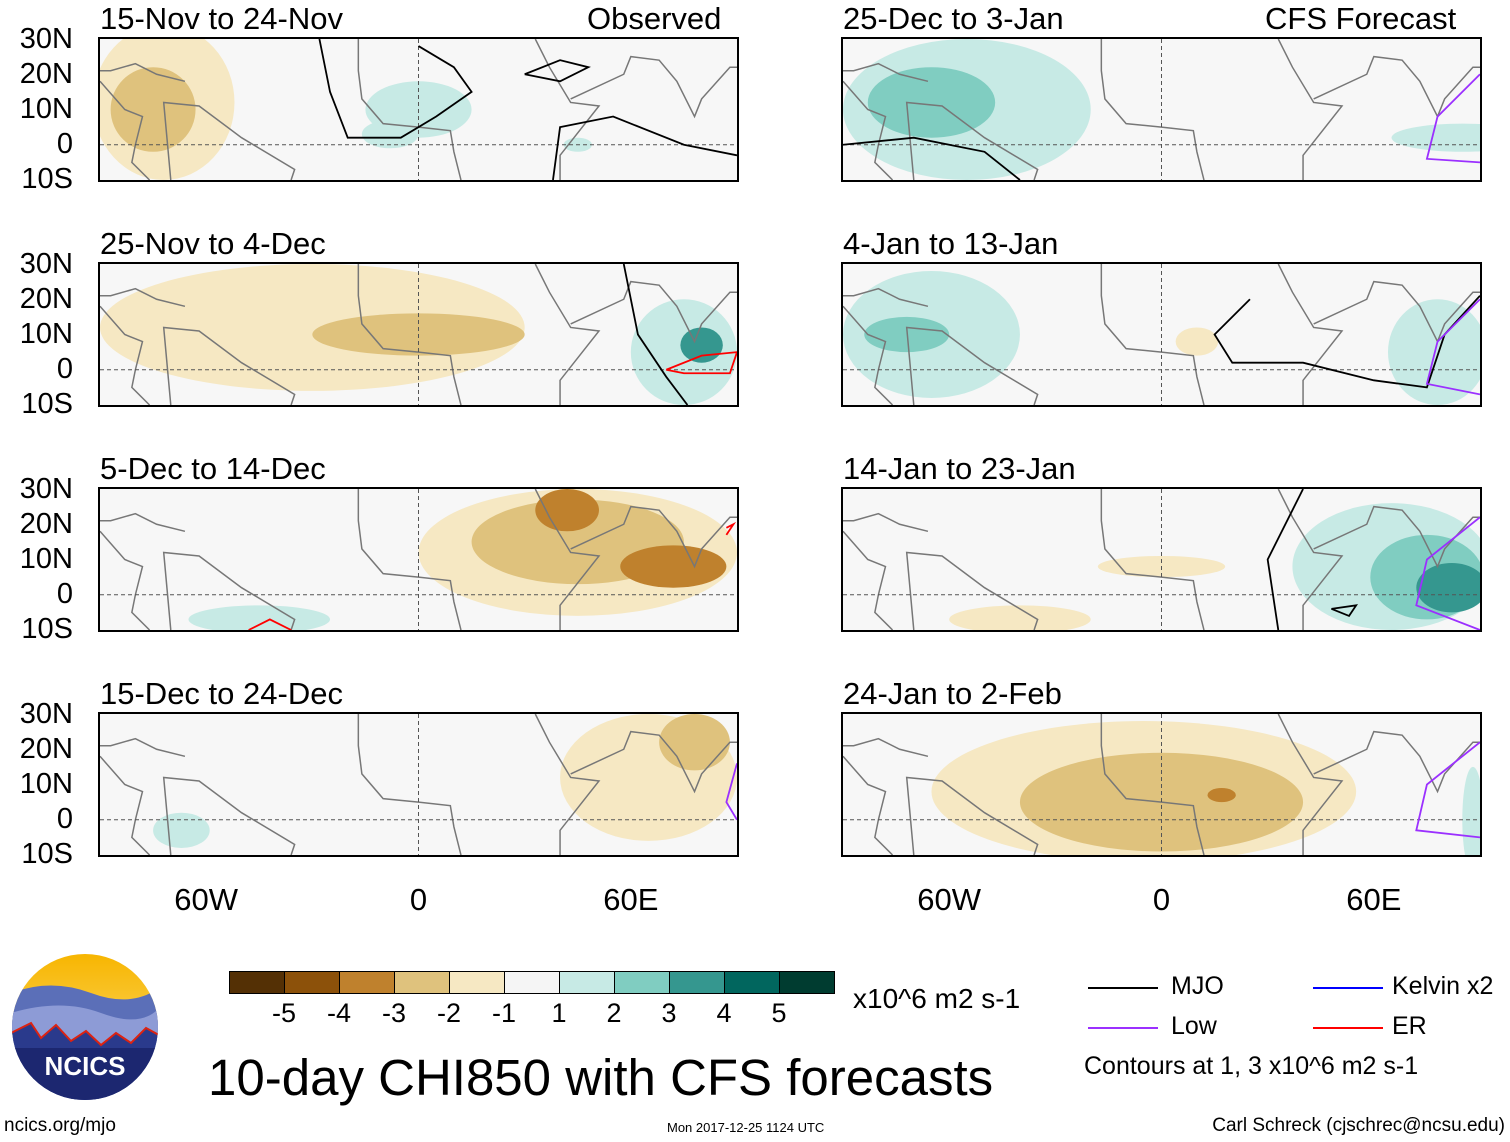 The height and width of the screenshot is (1142, 1510). Describe the element at coordinates (1409, 1026) in the screenshot. I see `er-legend-label: ER` at that location.